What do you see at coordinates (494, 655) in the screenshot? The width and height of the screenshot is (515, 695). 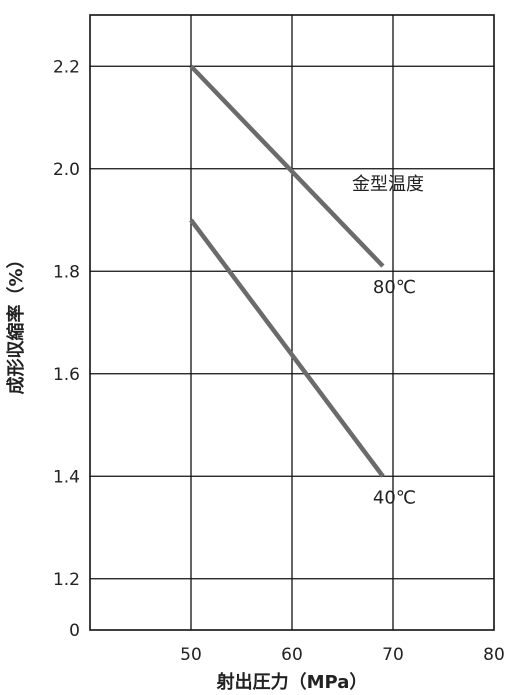 I see `x-tick-label: 80` at bounding box center [494, 655].